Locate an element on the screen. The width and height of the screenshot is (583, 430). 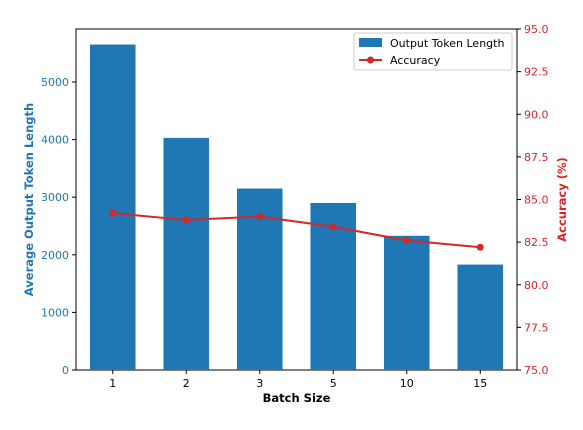
accuracy-line is located at coordinates (296, 230).